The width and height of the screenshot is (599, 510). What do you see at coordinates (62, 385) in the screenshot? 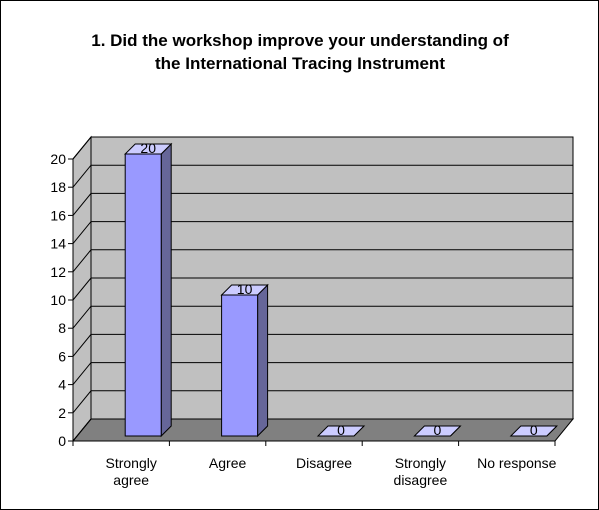
I see `y-tick-label: 4` at bounding box center [62, 385].